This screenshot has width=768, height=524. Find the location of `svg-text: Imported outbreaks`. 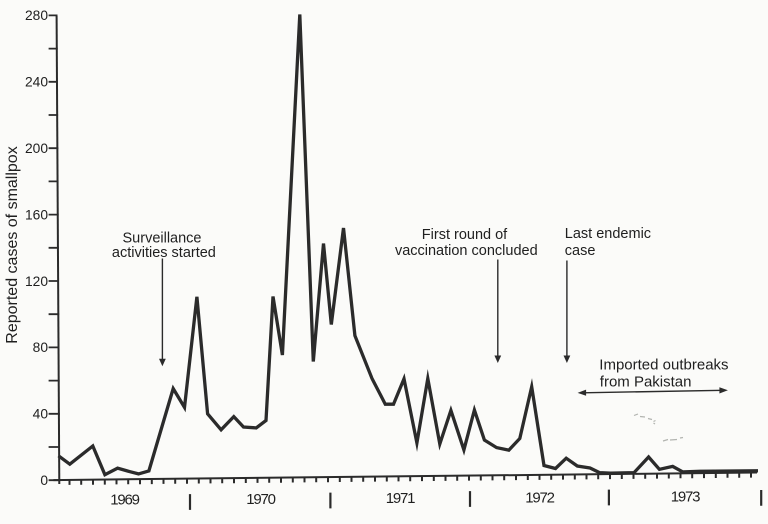

svg-text: Imported outbreaks is located at coordinates (663, 364).